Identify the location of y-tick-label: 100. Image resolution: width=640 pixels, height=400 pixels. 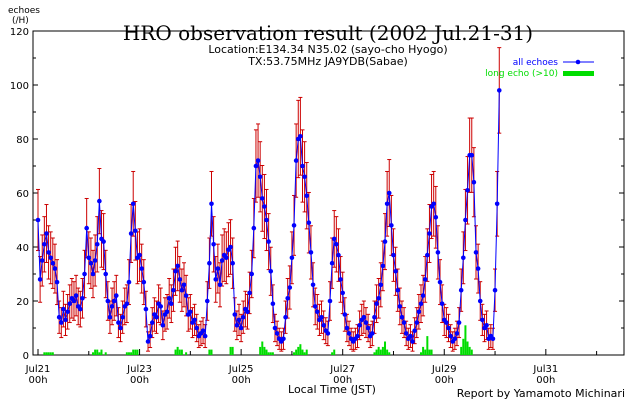
(19, 86).